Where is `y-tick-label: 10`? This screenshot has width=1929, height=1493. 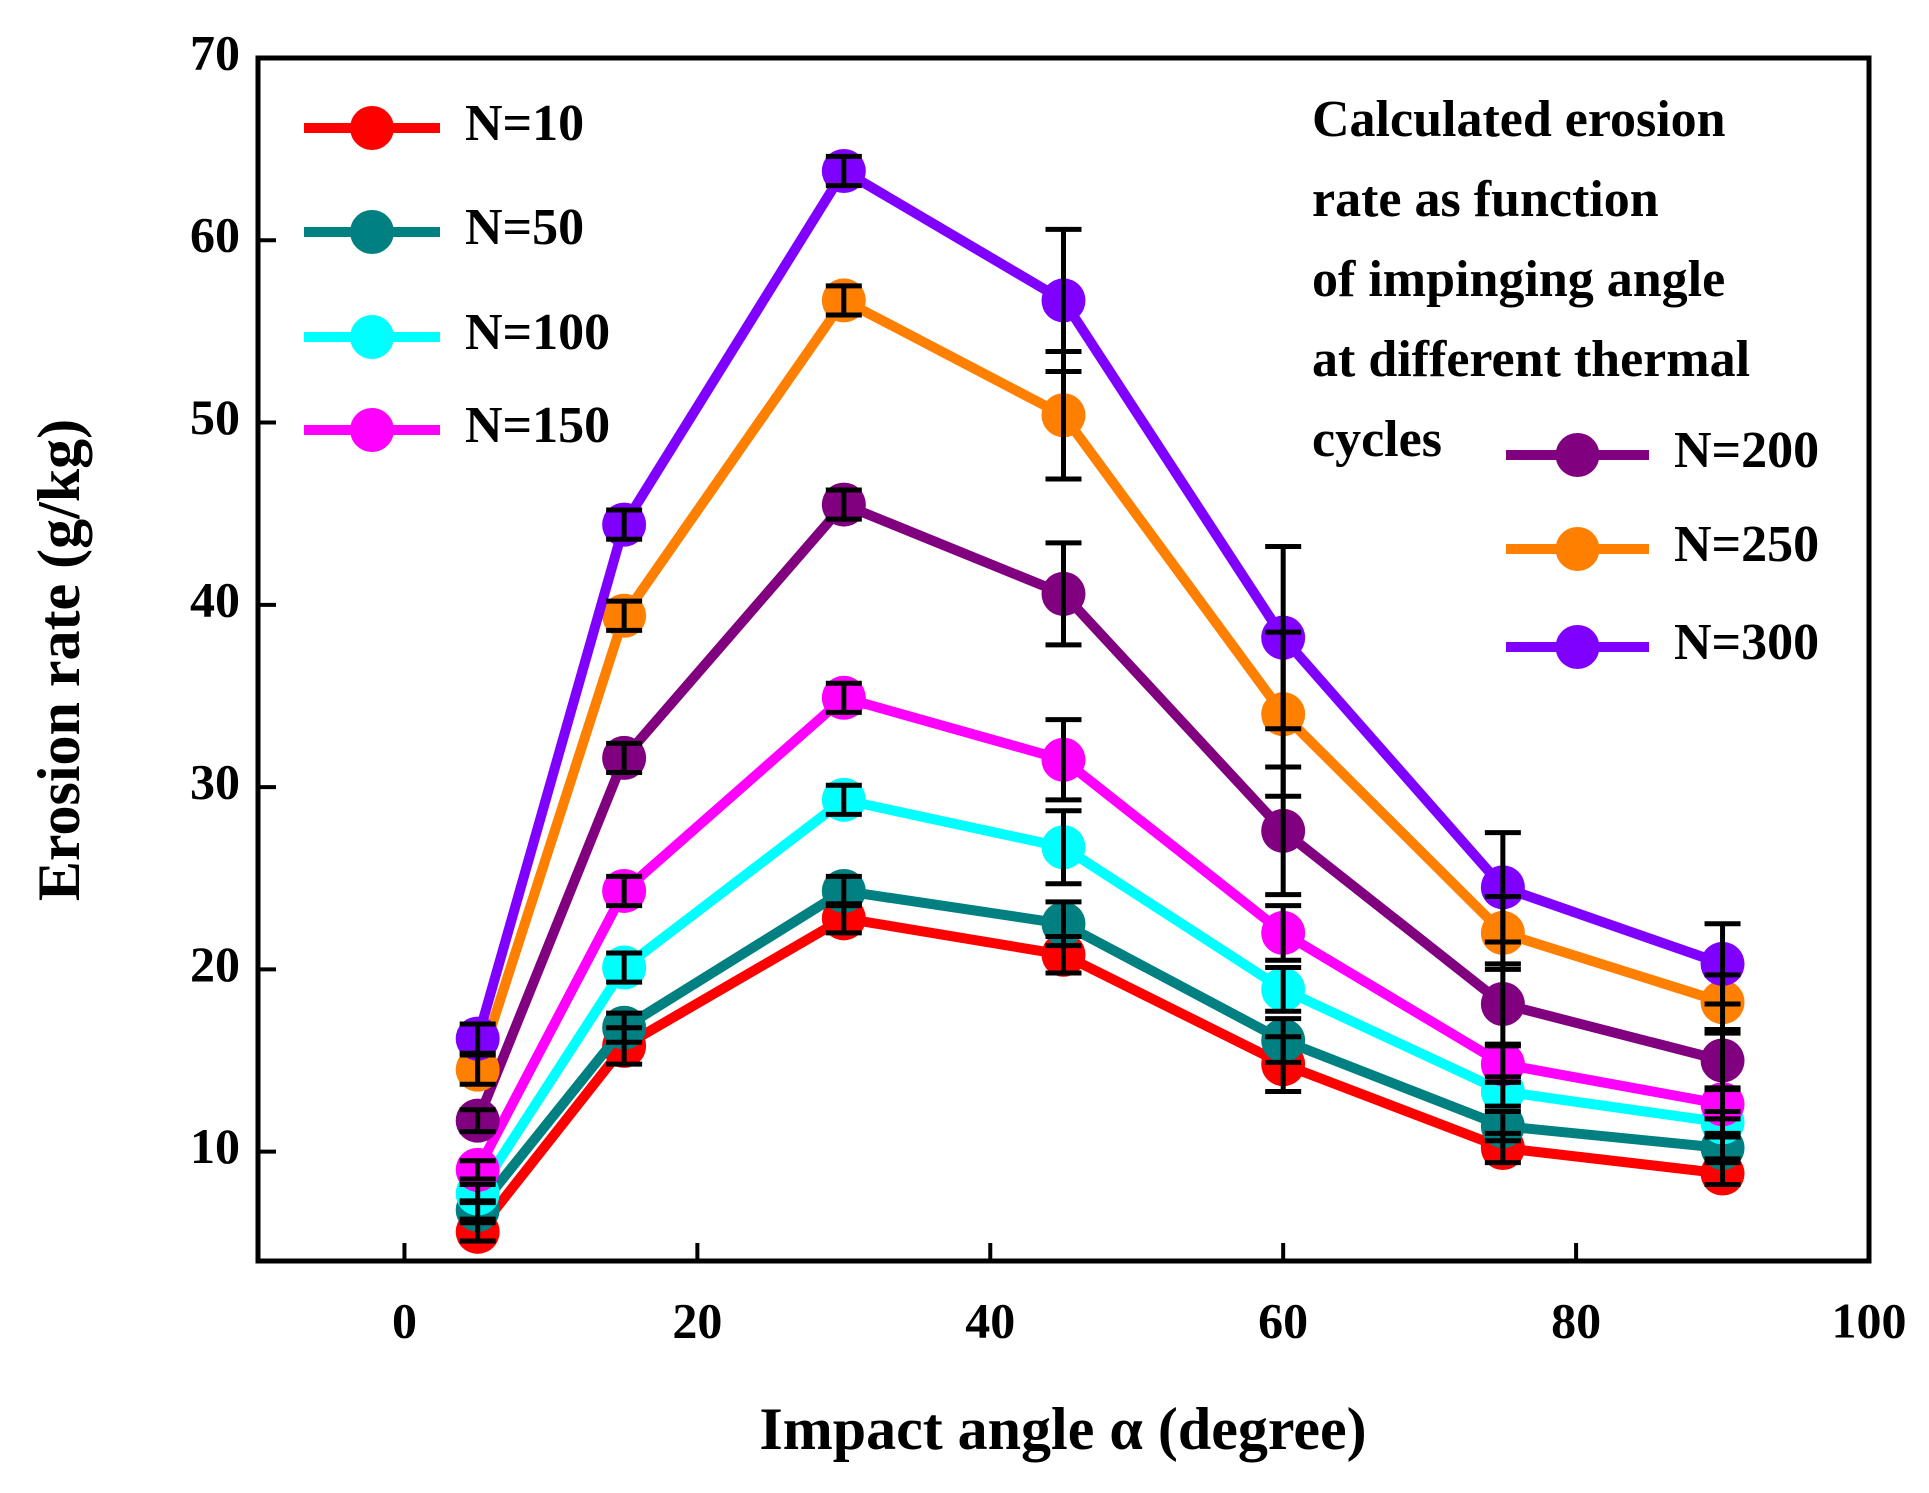
y-tick-label: 10 is located at coordinates (215, 1146).